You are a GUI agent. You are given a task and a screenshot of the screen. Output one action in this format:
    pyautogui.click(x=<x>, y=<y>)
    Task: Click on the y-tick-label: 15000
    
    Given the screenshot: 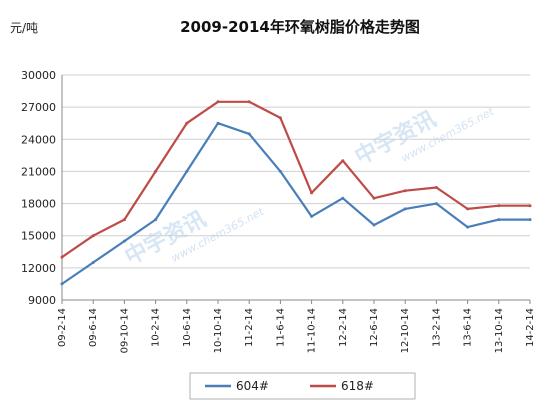 What is the action you would take?
    pyautogui.click(x=38, y=236)
    